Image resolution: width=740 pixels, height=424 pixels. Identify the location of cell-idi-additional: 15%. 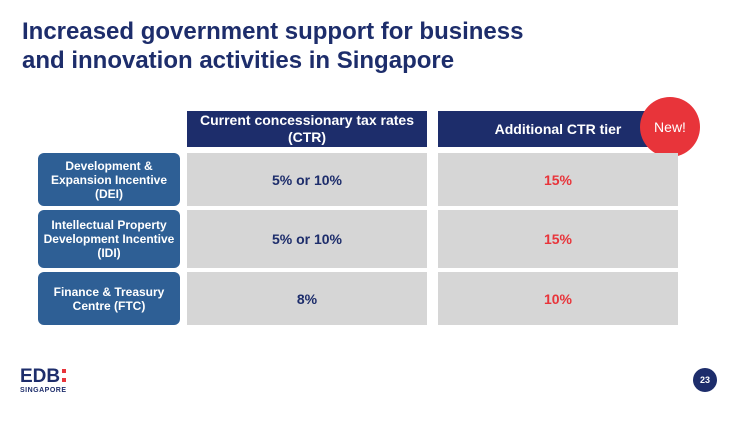
(558, 239).